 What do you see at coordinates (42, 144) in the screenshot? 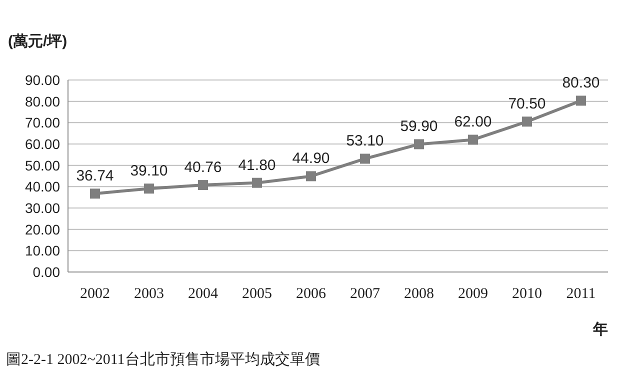
I see `y-tick-label: 60.00` at bounding box center [42, 144].